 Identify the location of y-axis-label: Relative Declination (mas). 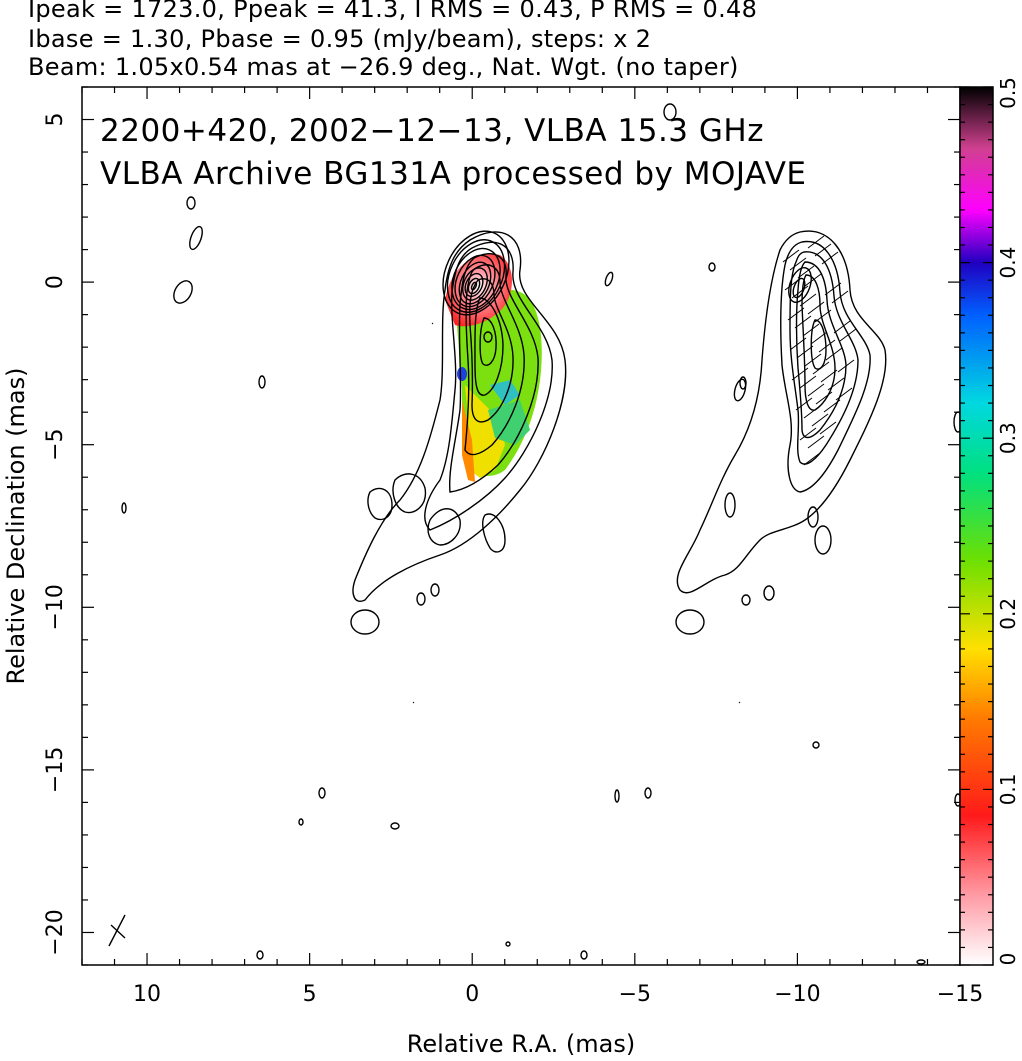
(16, 525).